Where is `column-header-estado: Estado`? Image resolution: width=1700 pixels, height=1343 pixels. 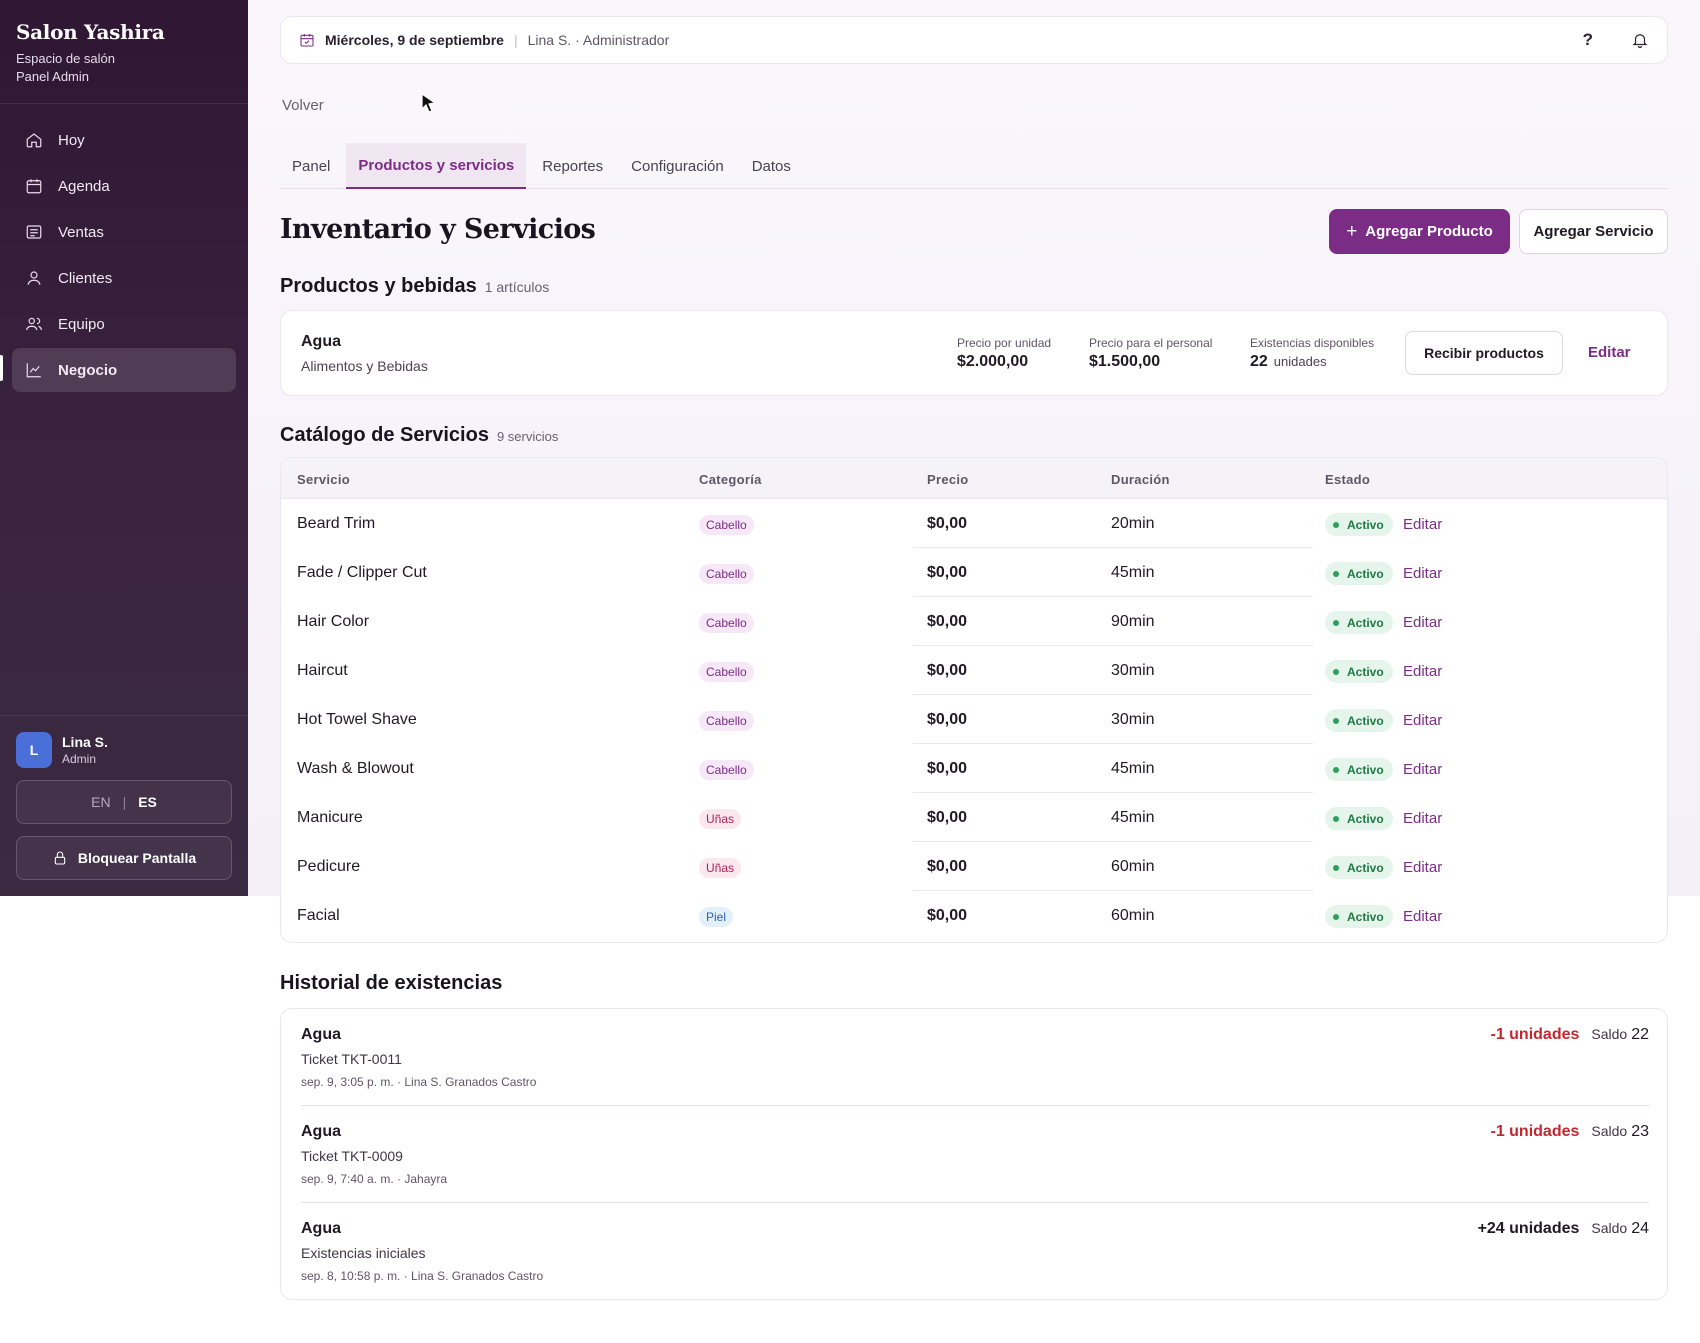
column-header-estado: Estado is located at coordinates (1348, 479).